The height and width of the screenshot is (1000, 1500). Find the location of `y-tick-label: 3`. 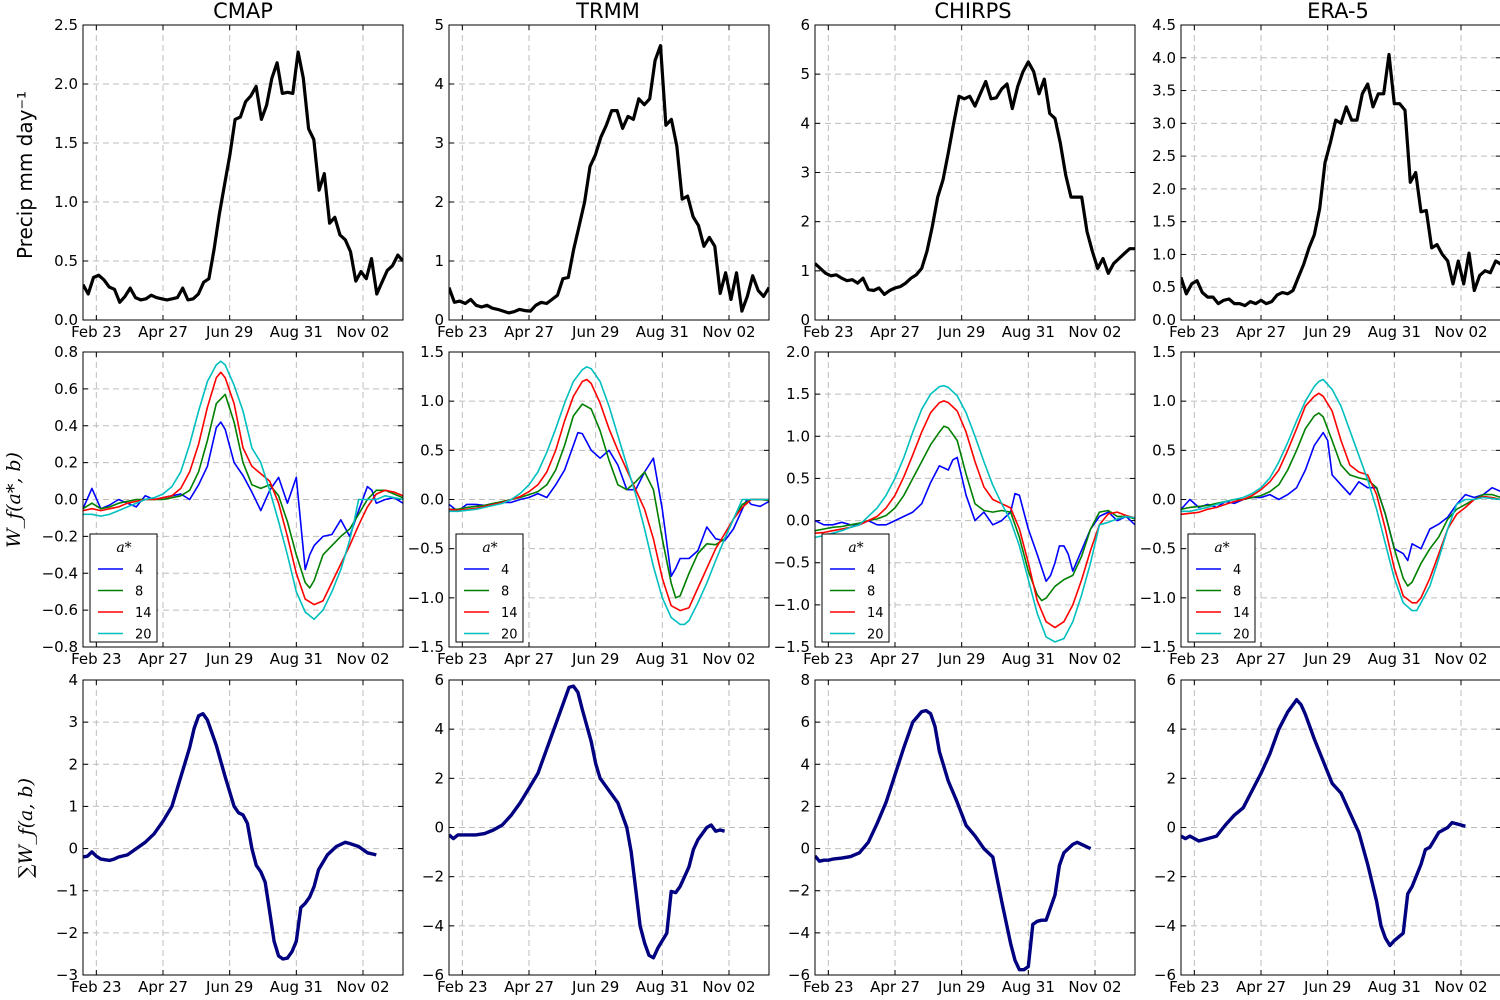

y-tick-label: 3 is located at coordinates (73, 722).